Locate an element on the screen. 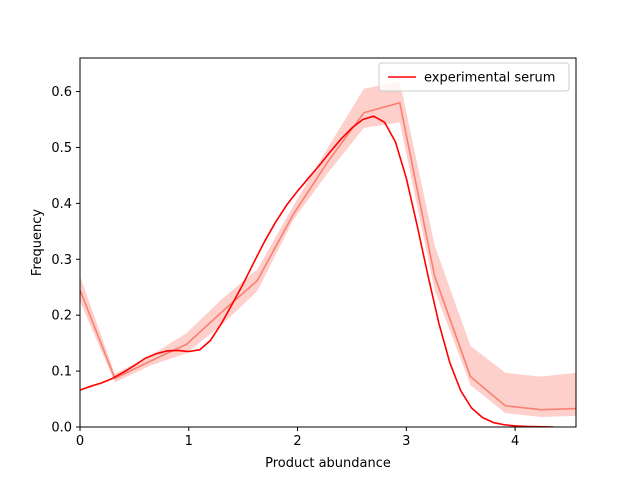  y-axis-label: Frequency is located at coordinates (37, 242).